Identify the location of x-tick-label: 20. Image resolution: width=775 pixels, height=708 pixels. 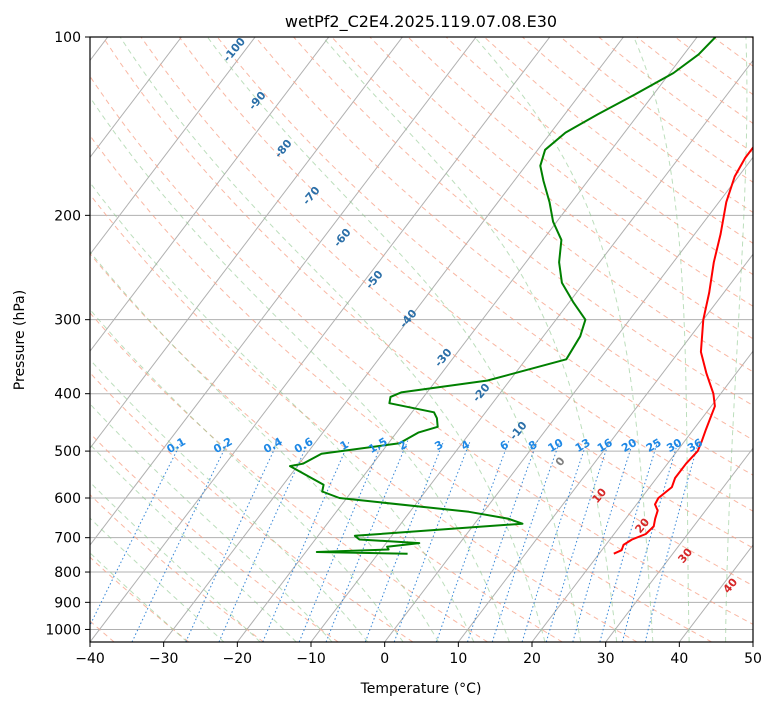
(532, 659).